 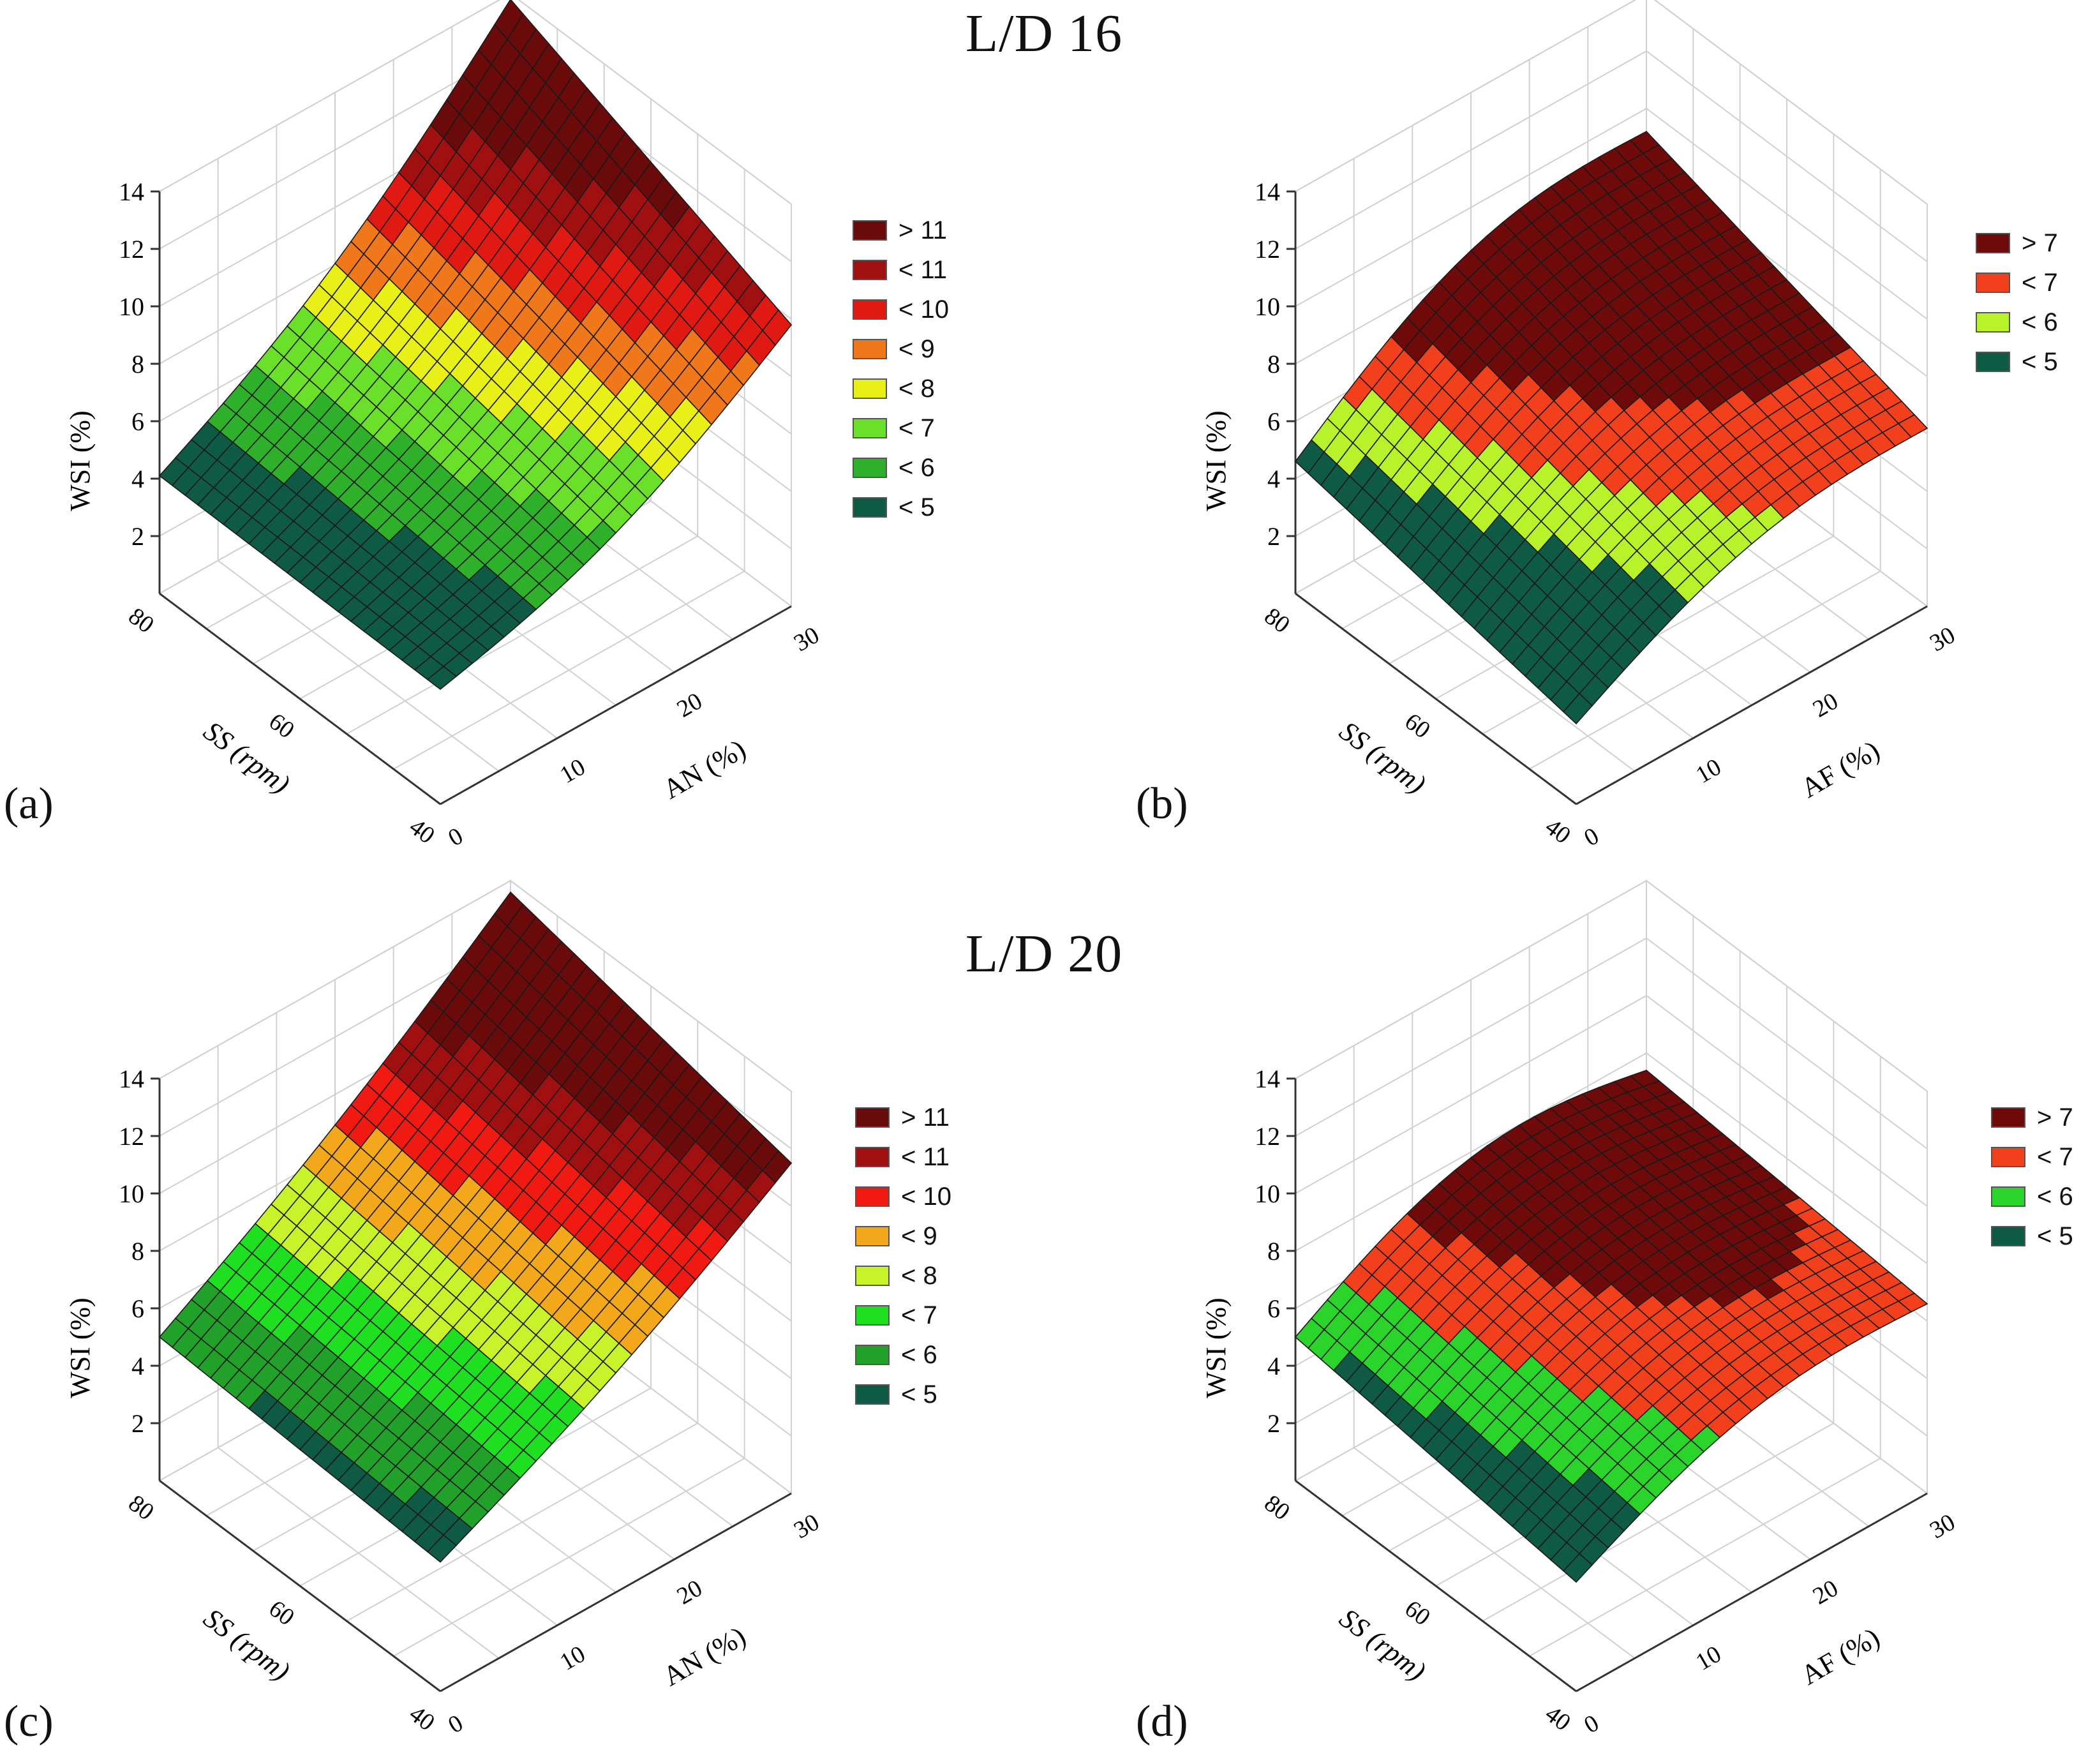 What do you see at coordinates (923, 230) in the screenshot?
I see `legend-label: > 11` at bounding box center [923, 230].